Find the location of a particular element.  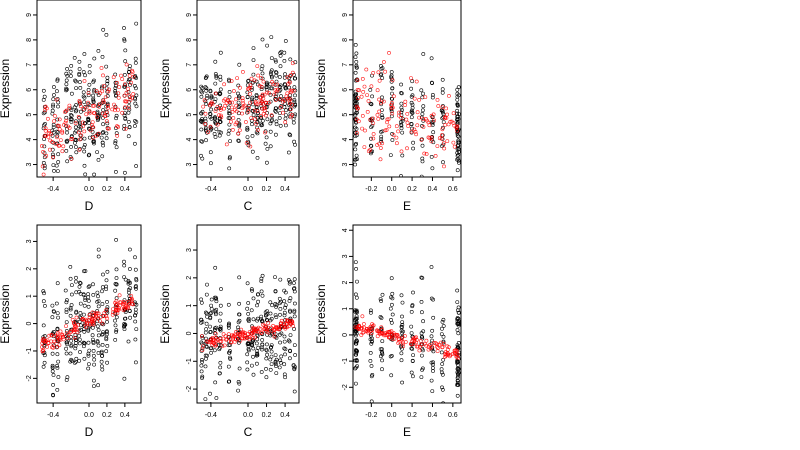

y-tick-label: 4 is located at coordinates (345, 230).